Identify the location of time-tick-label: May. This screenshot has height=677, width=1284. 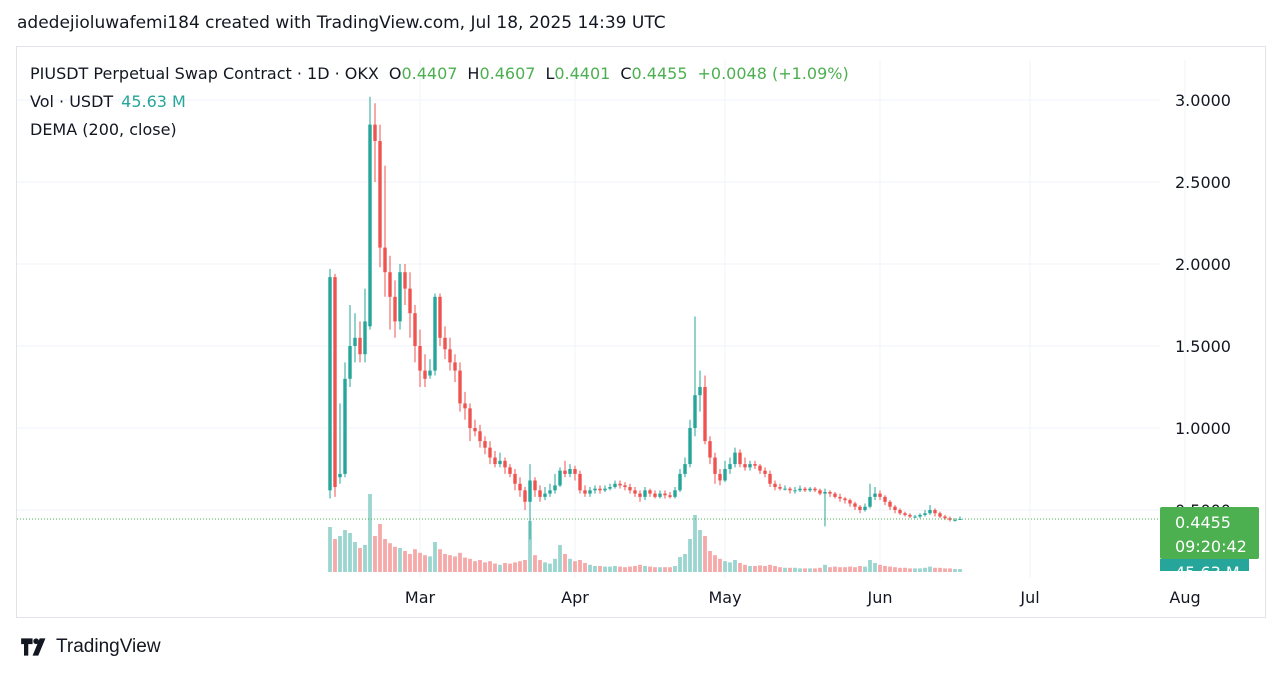
(724, 597).